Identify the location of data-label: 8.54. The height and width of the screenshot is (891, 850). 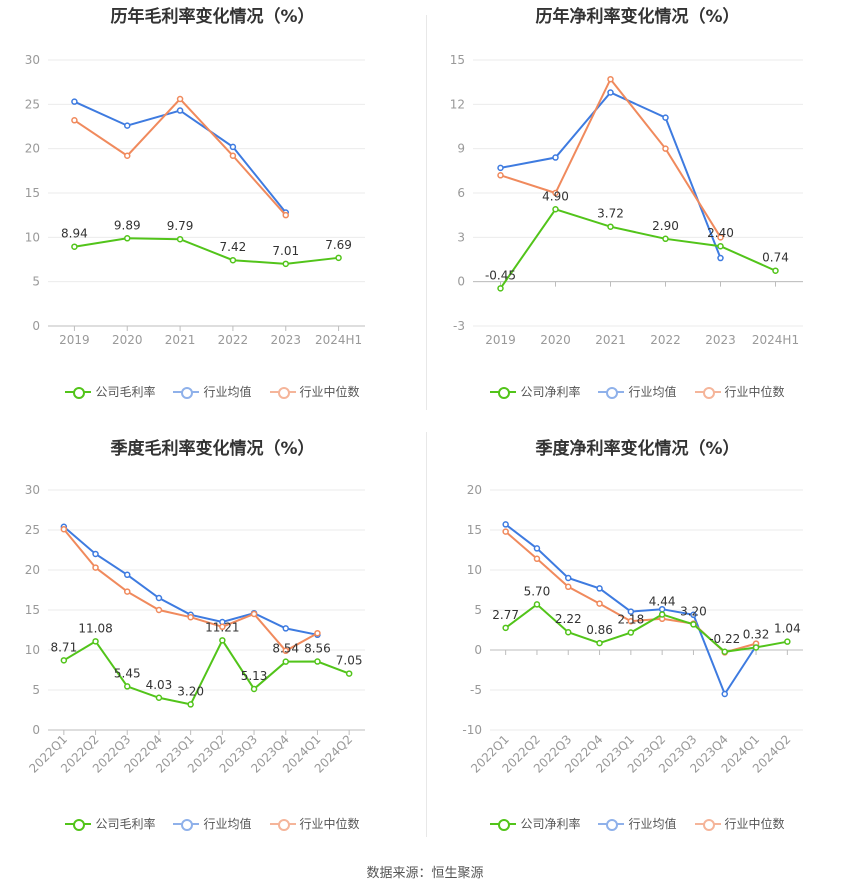
(285, 649).